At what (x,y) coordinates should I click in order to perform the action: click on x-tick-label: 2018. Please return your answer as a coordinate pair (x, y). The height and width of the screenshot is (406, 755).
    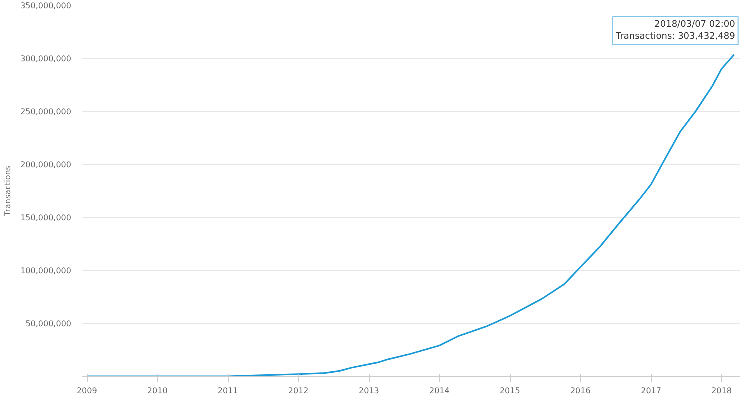
    Looking at the image, I should click on (722, 391).